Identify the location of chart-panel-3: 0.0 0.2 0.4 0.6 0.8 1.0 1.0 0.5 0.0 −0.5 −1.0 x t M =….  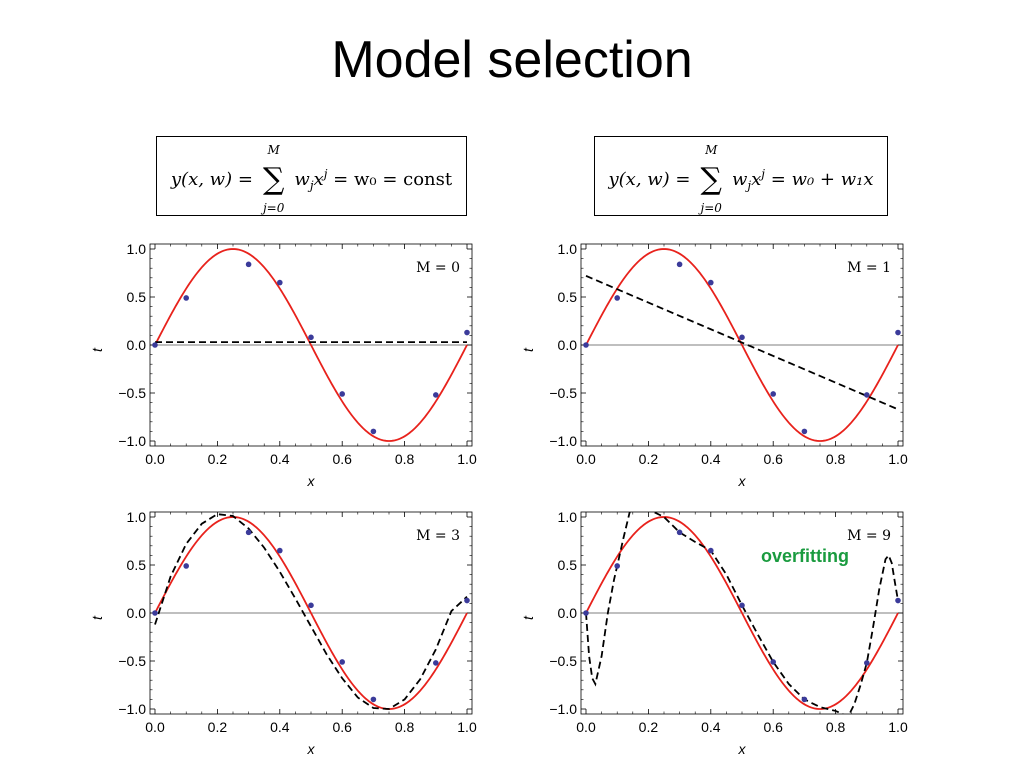
(714, 633).